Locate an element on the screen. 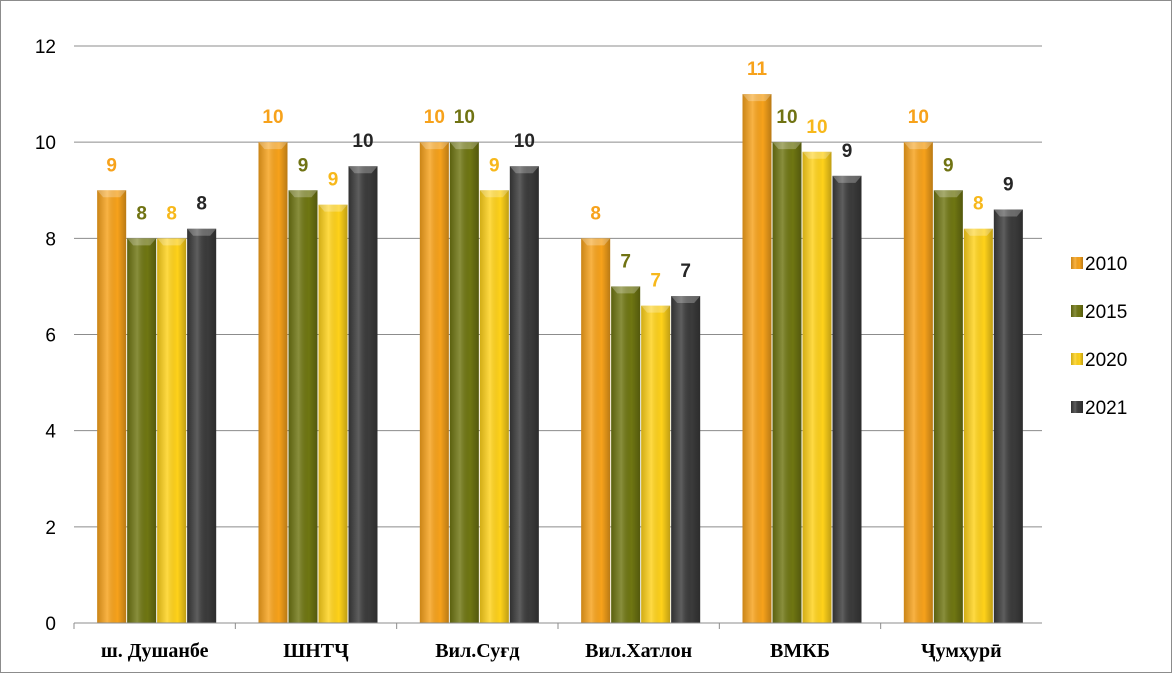  y-tick-label: 8 is located at coordinates (50, 239).